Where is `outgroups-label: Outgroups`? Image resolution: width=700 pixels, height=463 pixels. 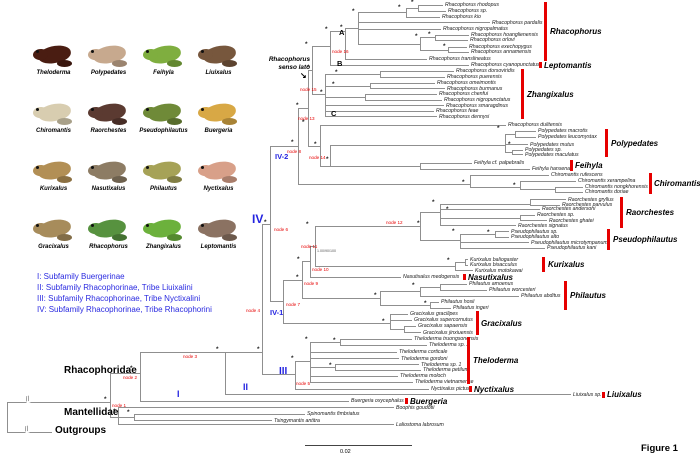 outgroups-label: Outgroups is located at coordinates (81, 430).